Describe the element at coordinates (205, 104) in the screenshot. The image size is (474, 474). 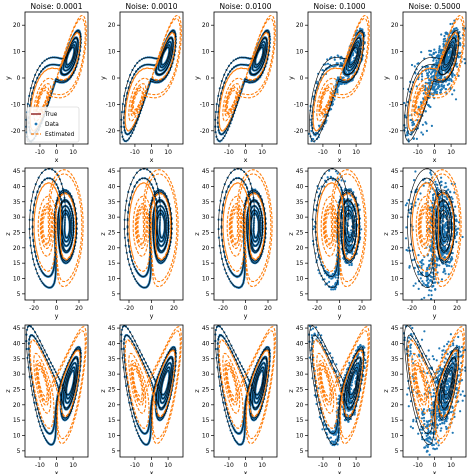
I see `y-tick-label: -10` at that location.